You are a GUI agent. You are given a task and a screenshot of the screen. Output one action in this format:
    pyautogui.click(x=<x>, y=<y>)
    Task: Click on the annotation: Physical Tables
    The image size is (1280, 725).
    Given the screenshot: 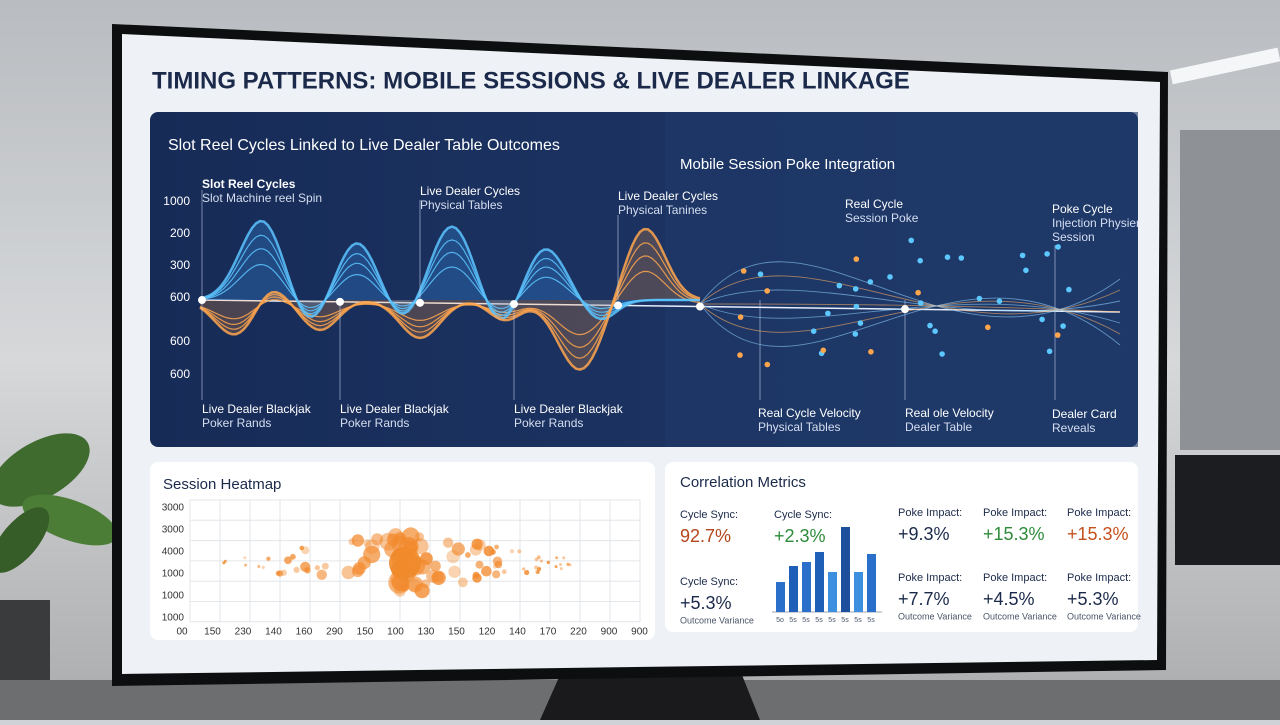 What is the action you would take?
    pyautogui.click(x=799, y=427)
    